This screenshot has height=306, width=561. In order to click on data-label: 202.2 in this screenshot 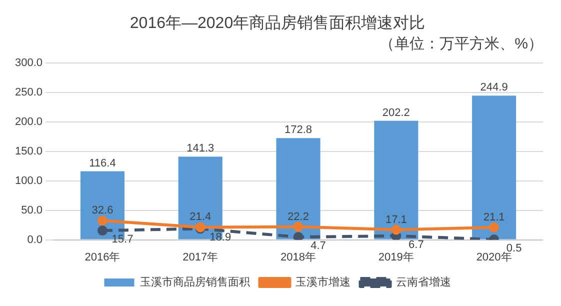, I will do `click(396, 112)`.